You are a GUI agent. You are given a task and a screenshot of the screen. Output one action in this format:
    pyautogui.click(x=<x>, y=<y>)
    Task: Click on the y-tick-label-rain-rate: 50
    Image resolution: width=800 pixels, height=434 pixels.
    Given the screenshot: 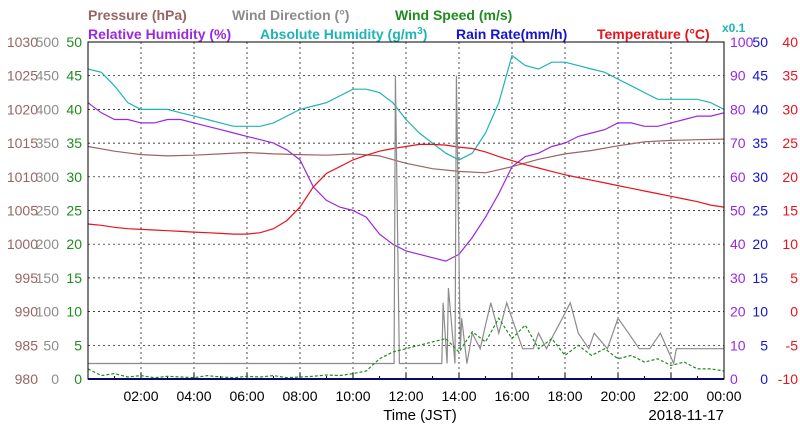 What is the action you would take?
    pyautogui.click(x=760, y=42)
    